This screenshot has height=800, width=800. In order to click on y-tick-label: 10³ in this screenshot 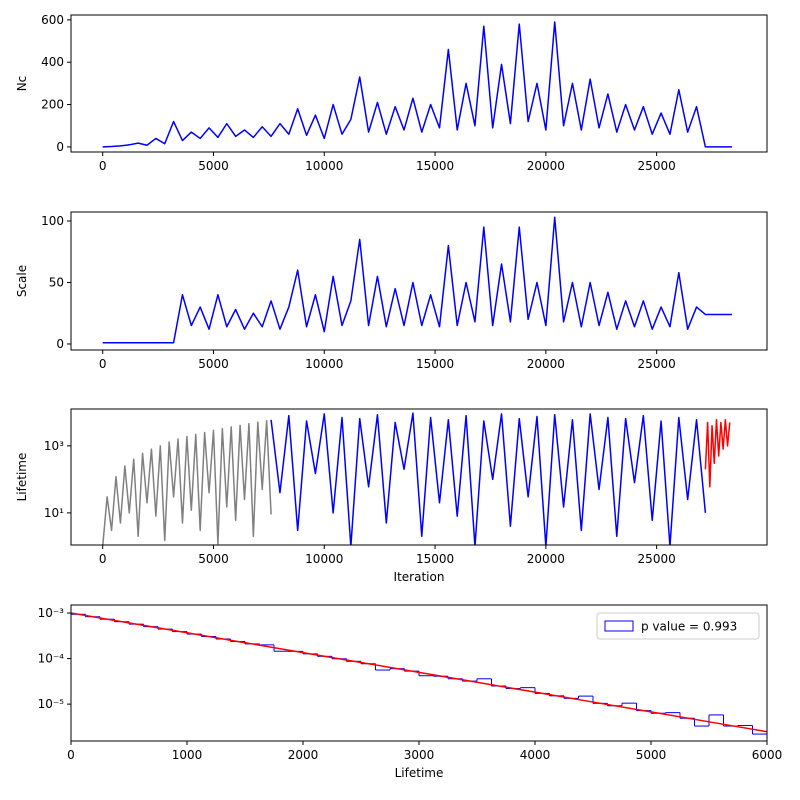, I will do `click(54, 446)`.